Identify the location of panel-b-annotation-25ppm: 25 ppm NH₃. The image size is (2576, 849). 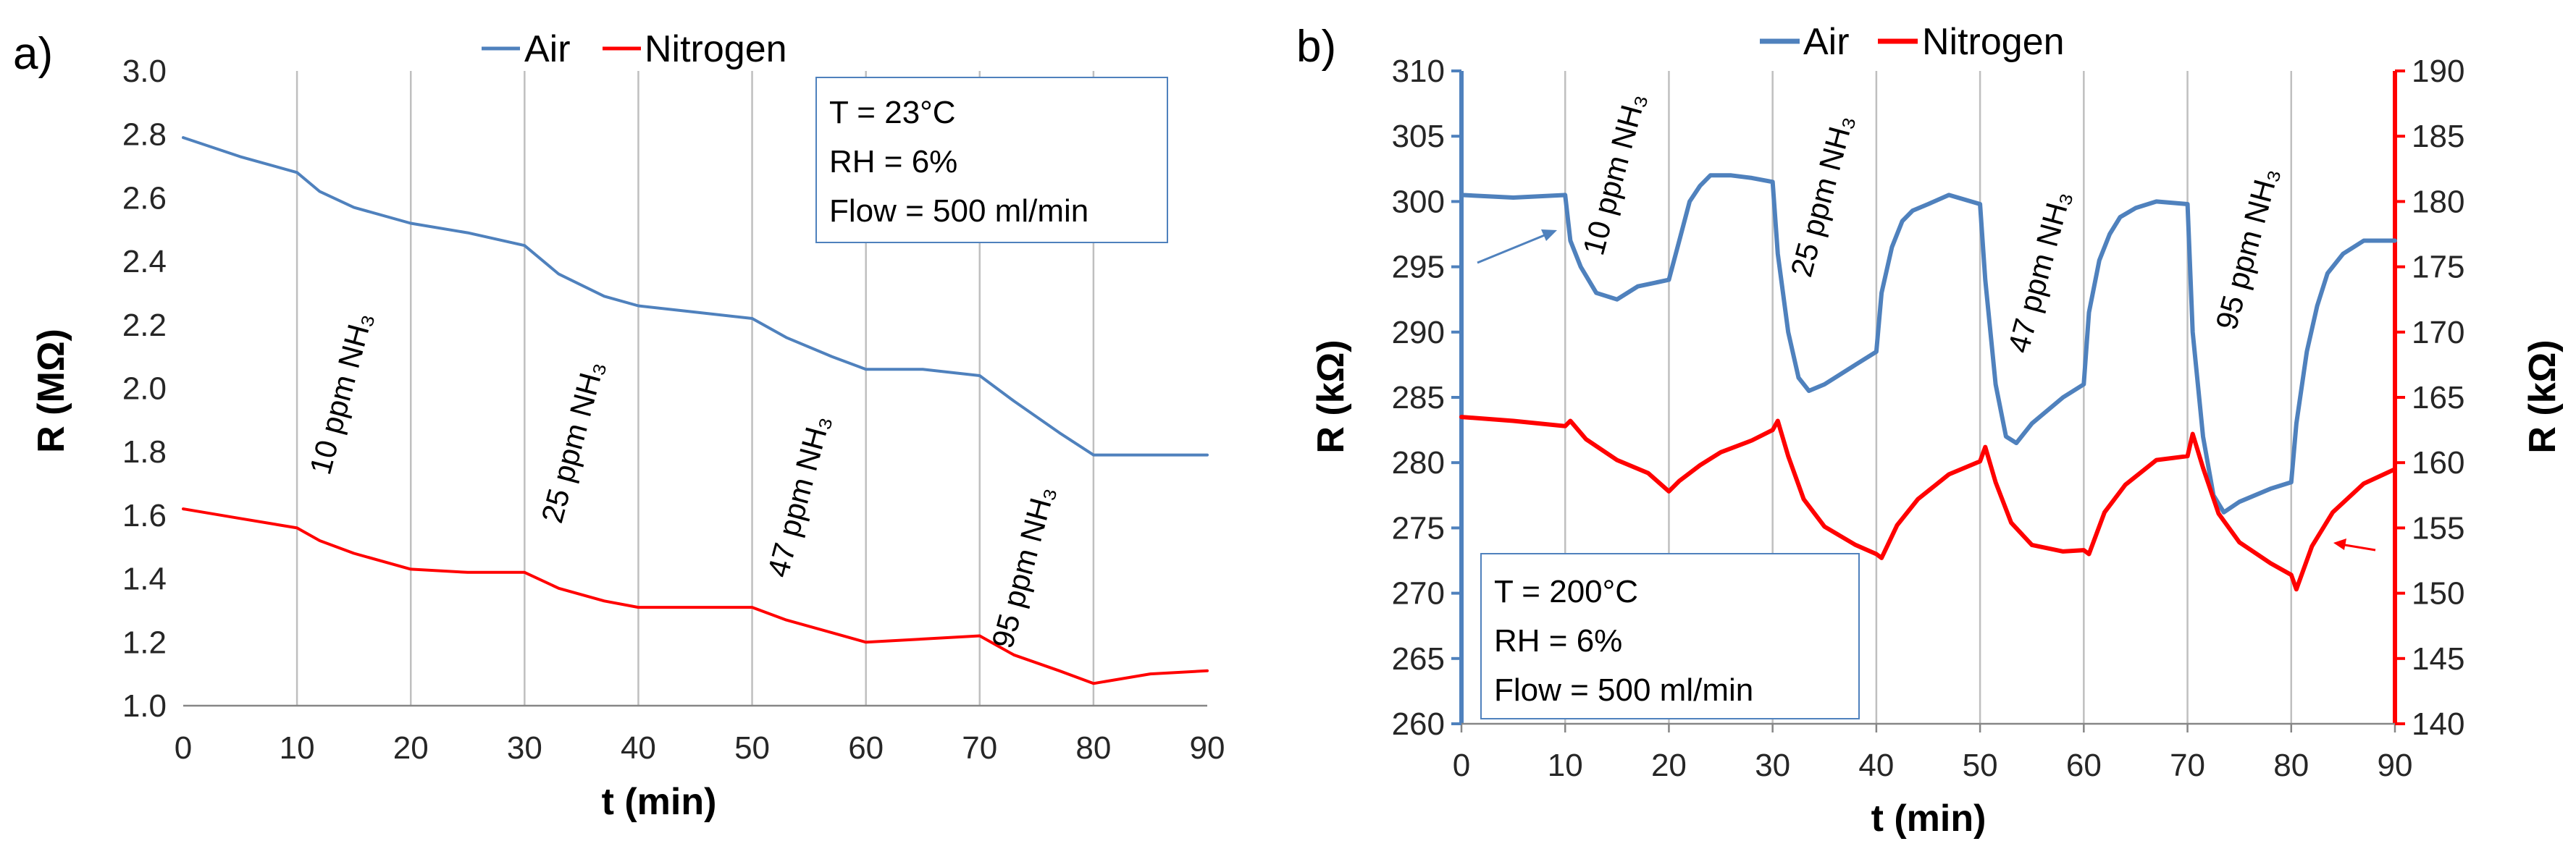
(1822, 196).